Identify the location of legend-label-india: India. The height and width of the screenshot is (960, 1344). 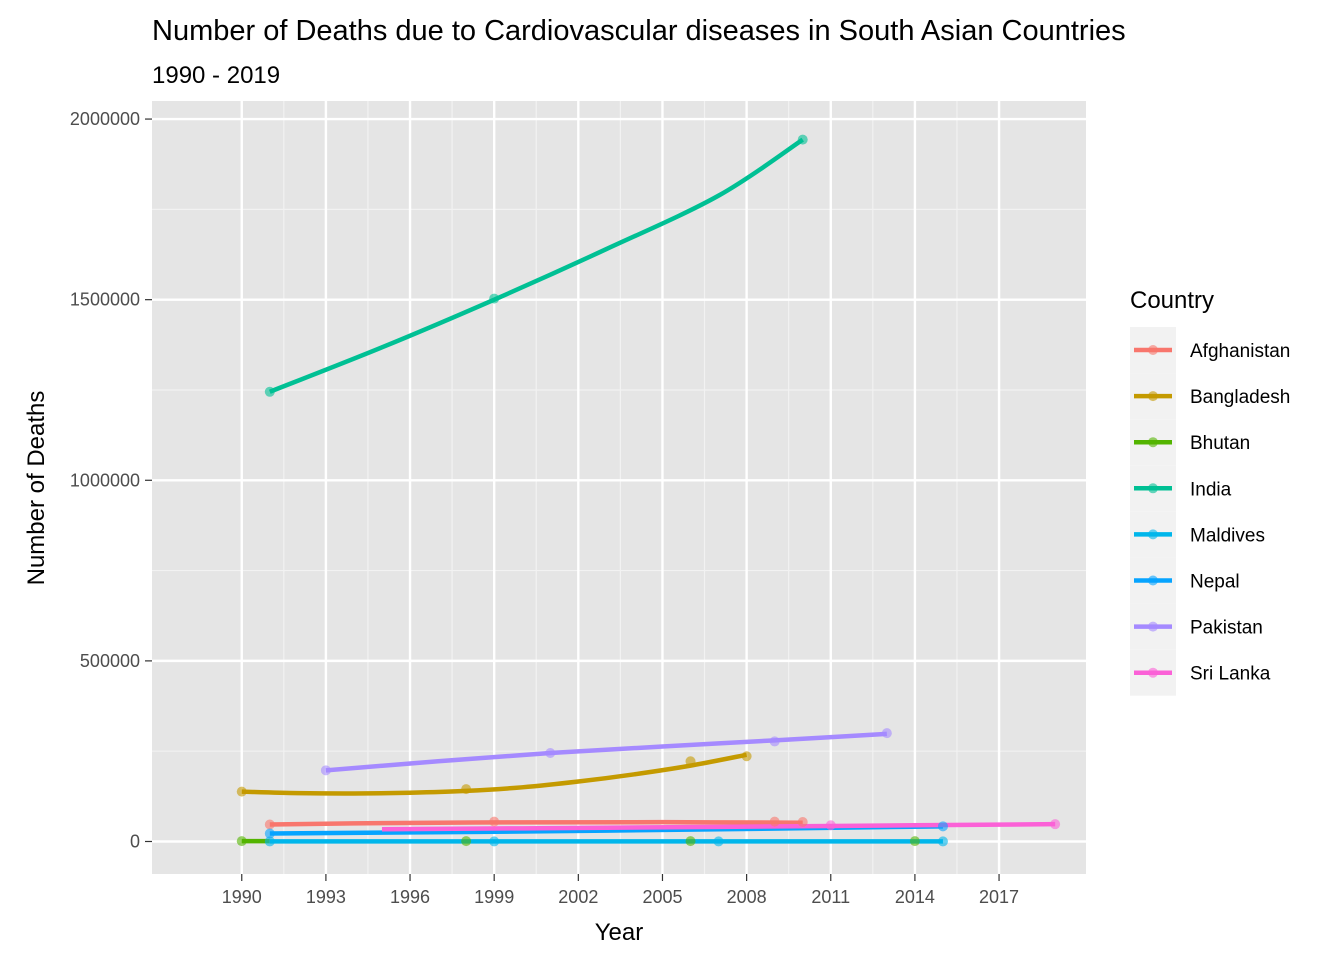
(1211, 489).